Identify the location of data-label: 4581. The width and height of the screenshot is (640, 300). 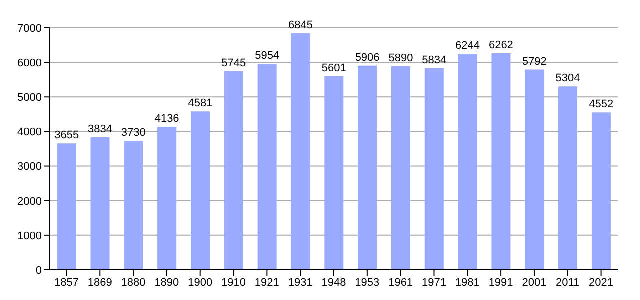
(200, 104).